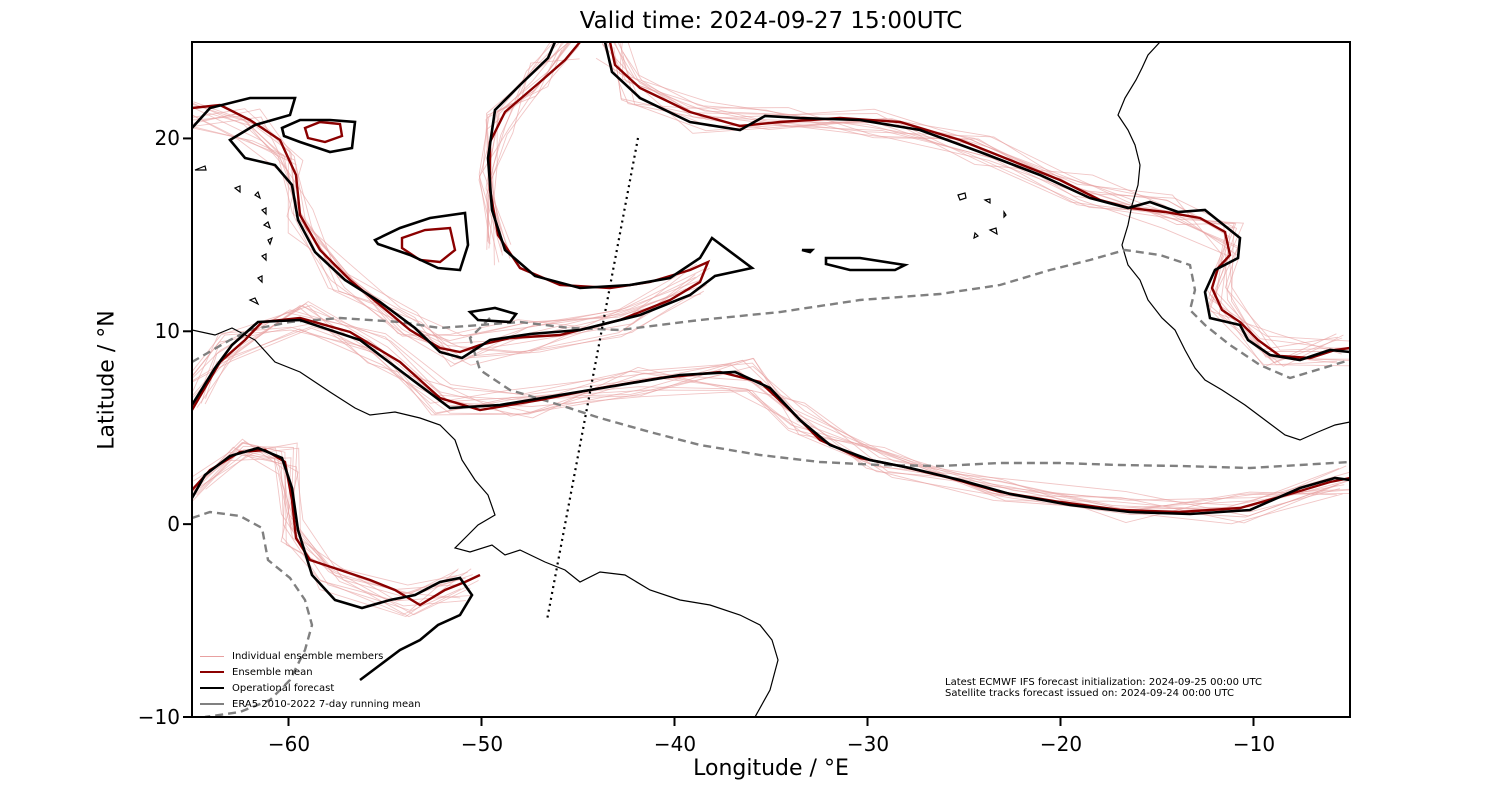 This screenshot has height=800, width=1500. What do you see at coordinates (1254, 744) in the screenshot?
I see `x-tick-label: −10` at bounding box center [1254, 744].